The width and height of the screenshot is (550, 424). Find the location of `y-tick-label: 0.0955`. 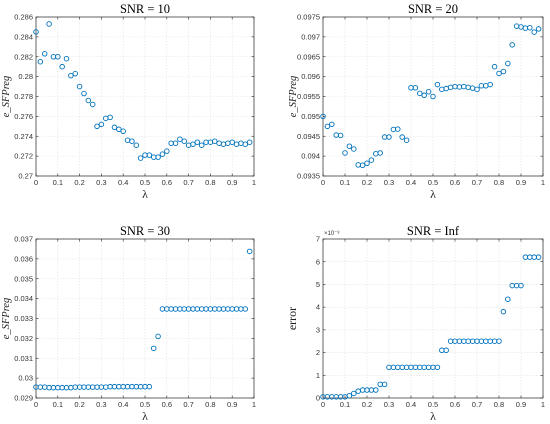

y-tick-label: 0.0955 is located at coordinates (308, 96).